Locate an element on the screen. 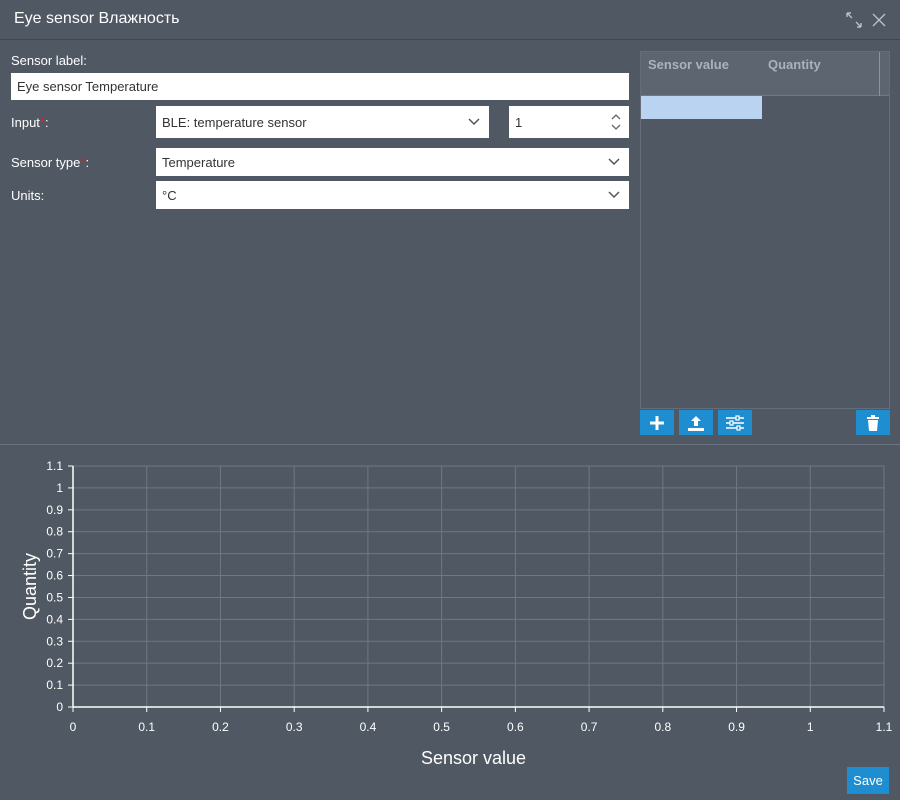  input-label-text: Input is located at coordinates (25, 122).